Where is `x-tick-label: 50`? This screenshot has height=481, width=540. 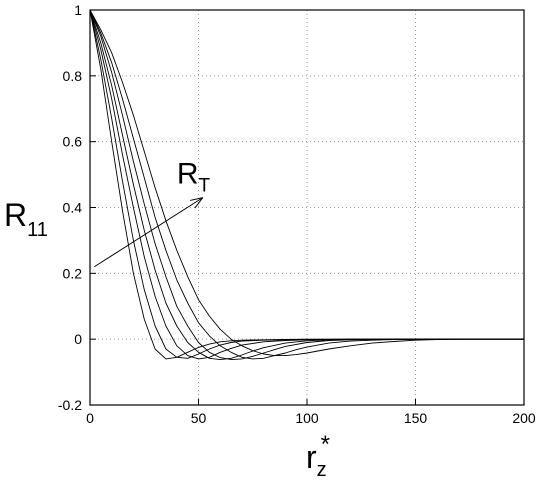
x-tick-label: 50 is located at coordinates (199, 418).